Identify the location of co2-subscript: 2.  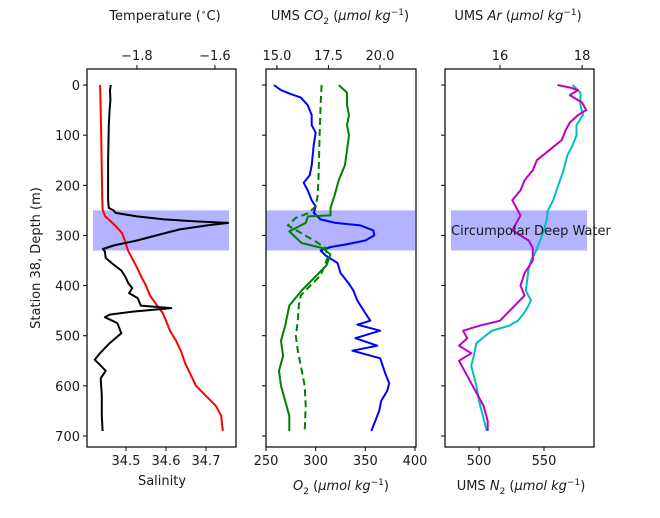
(326, 22).